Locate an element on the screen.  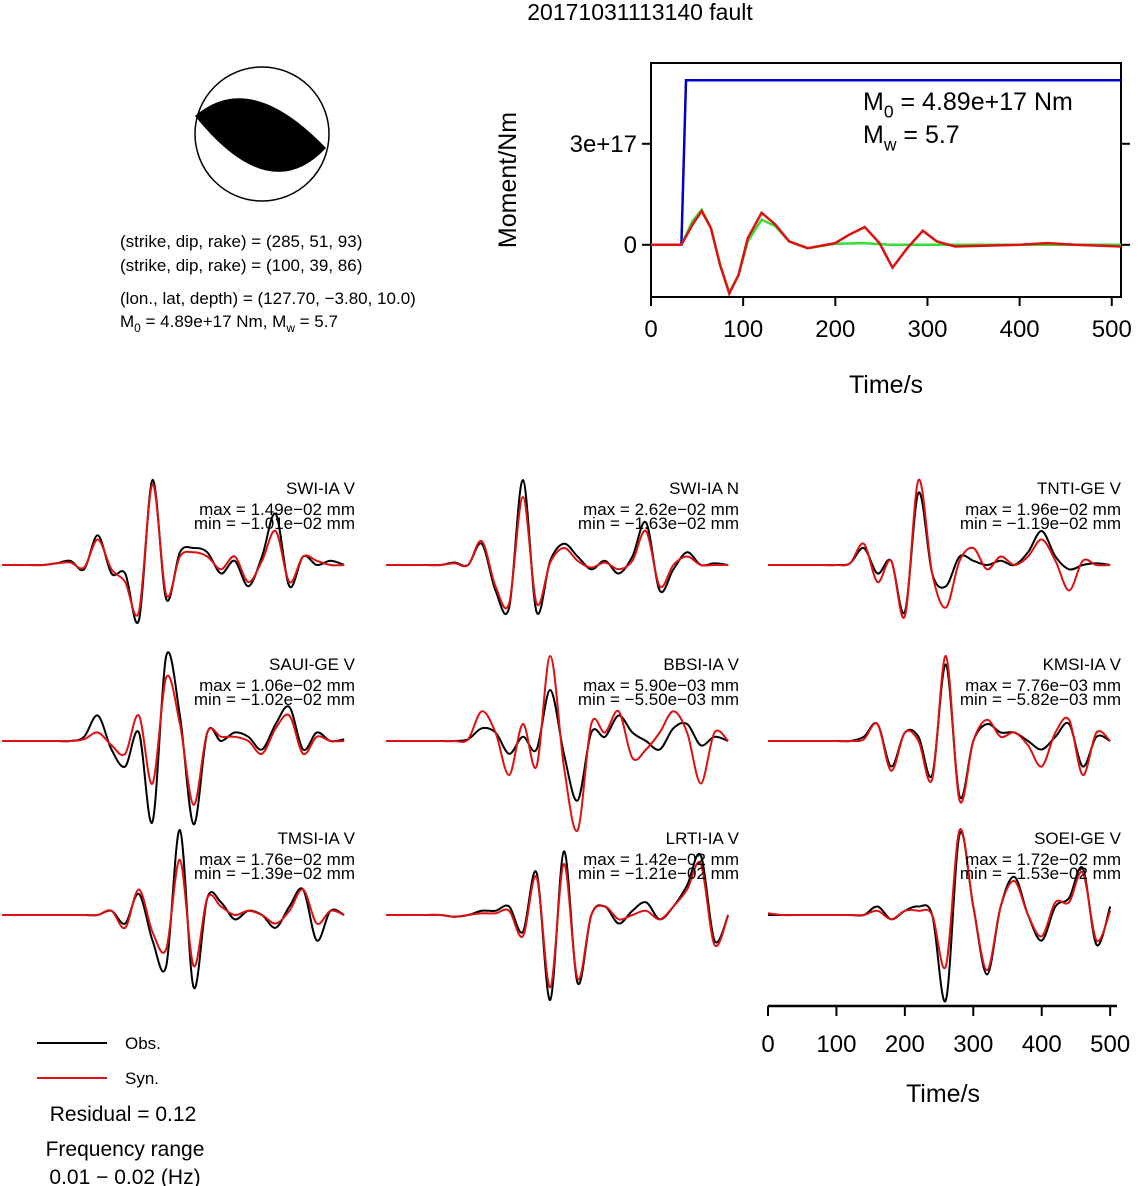
frequency-value: 0.01 − 0.02 (Hz) is located at coordinates (124, 1176).